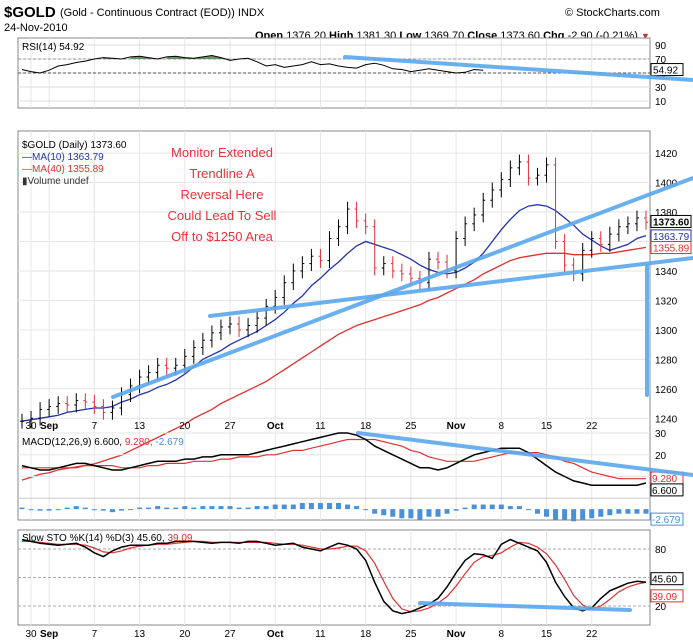 The width and height of the screenshot is (693, 642). Describe the element at coordinates (30, 12) in the screenshot. I see `chart-symbol: $GOLD` at that location.